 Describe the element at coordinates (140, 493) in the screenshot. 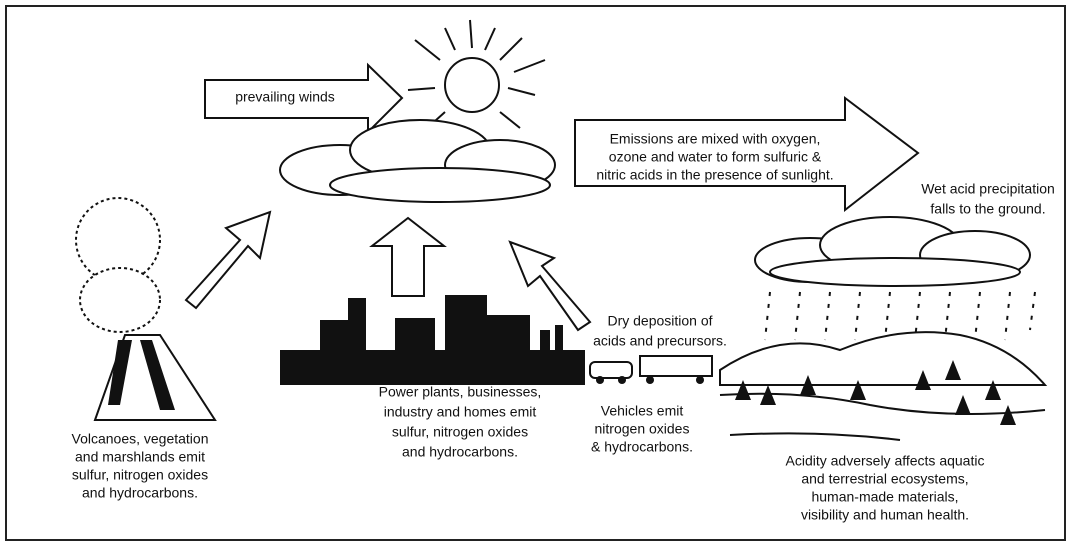

I see `volcanoes-label: and hydrocarbons.` at that location.